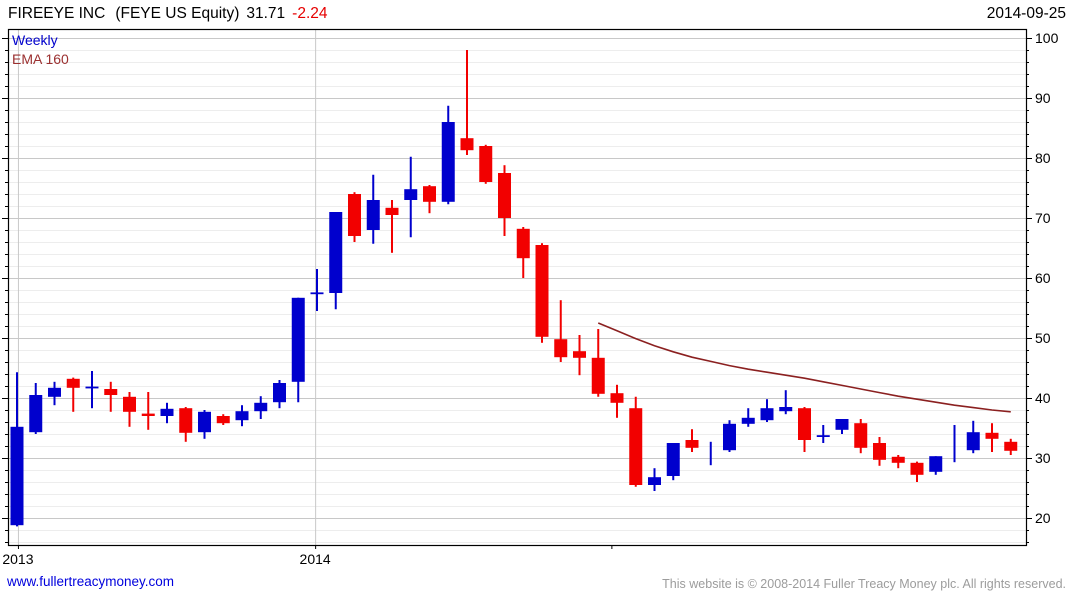 The height and width of the screenshot is (600, 1075). I want to click on chart-date: 2014-09-25, so click(1026, 13).